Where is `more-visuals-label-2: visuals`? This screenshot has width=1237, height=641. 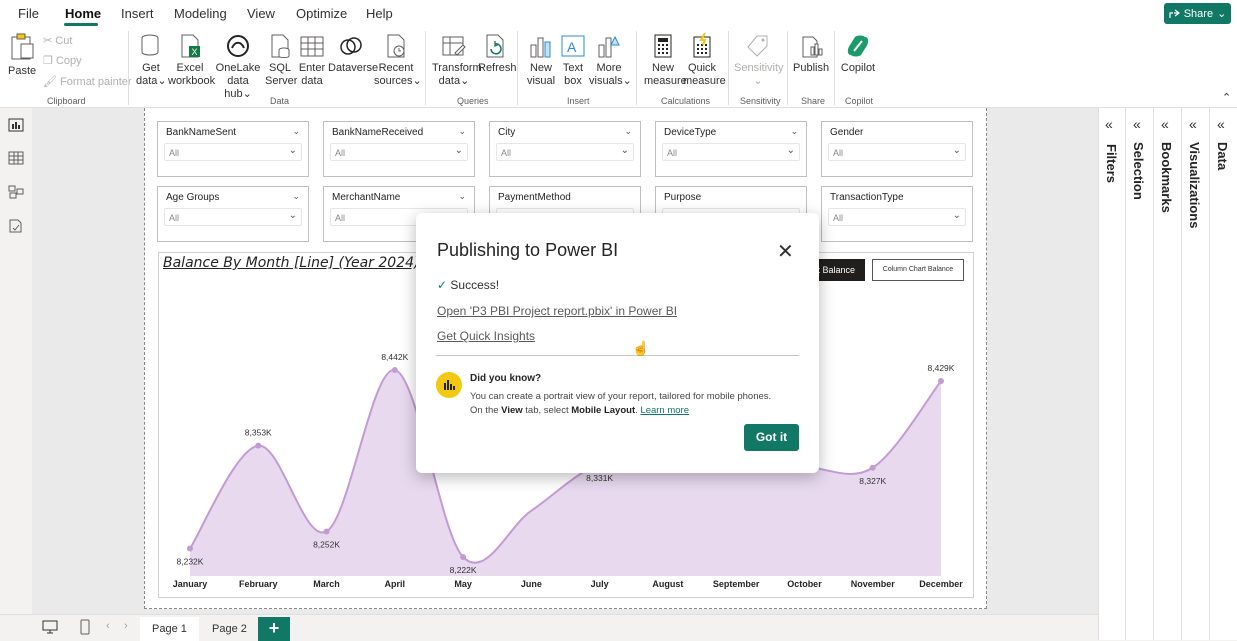 more-visuals-label-2: visuals is located at coordinates (606, 81).